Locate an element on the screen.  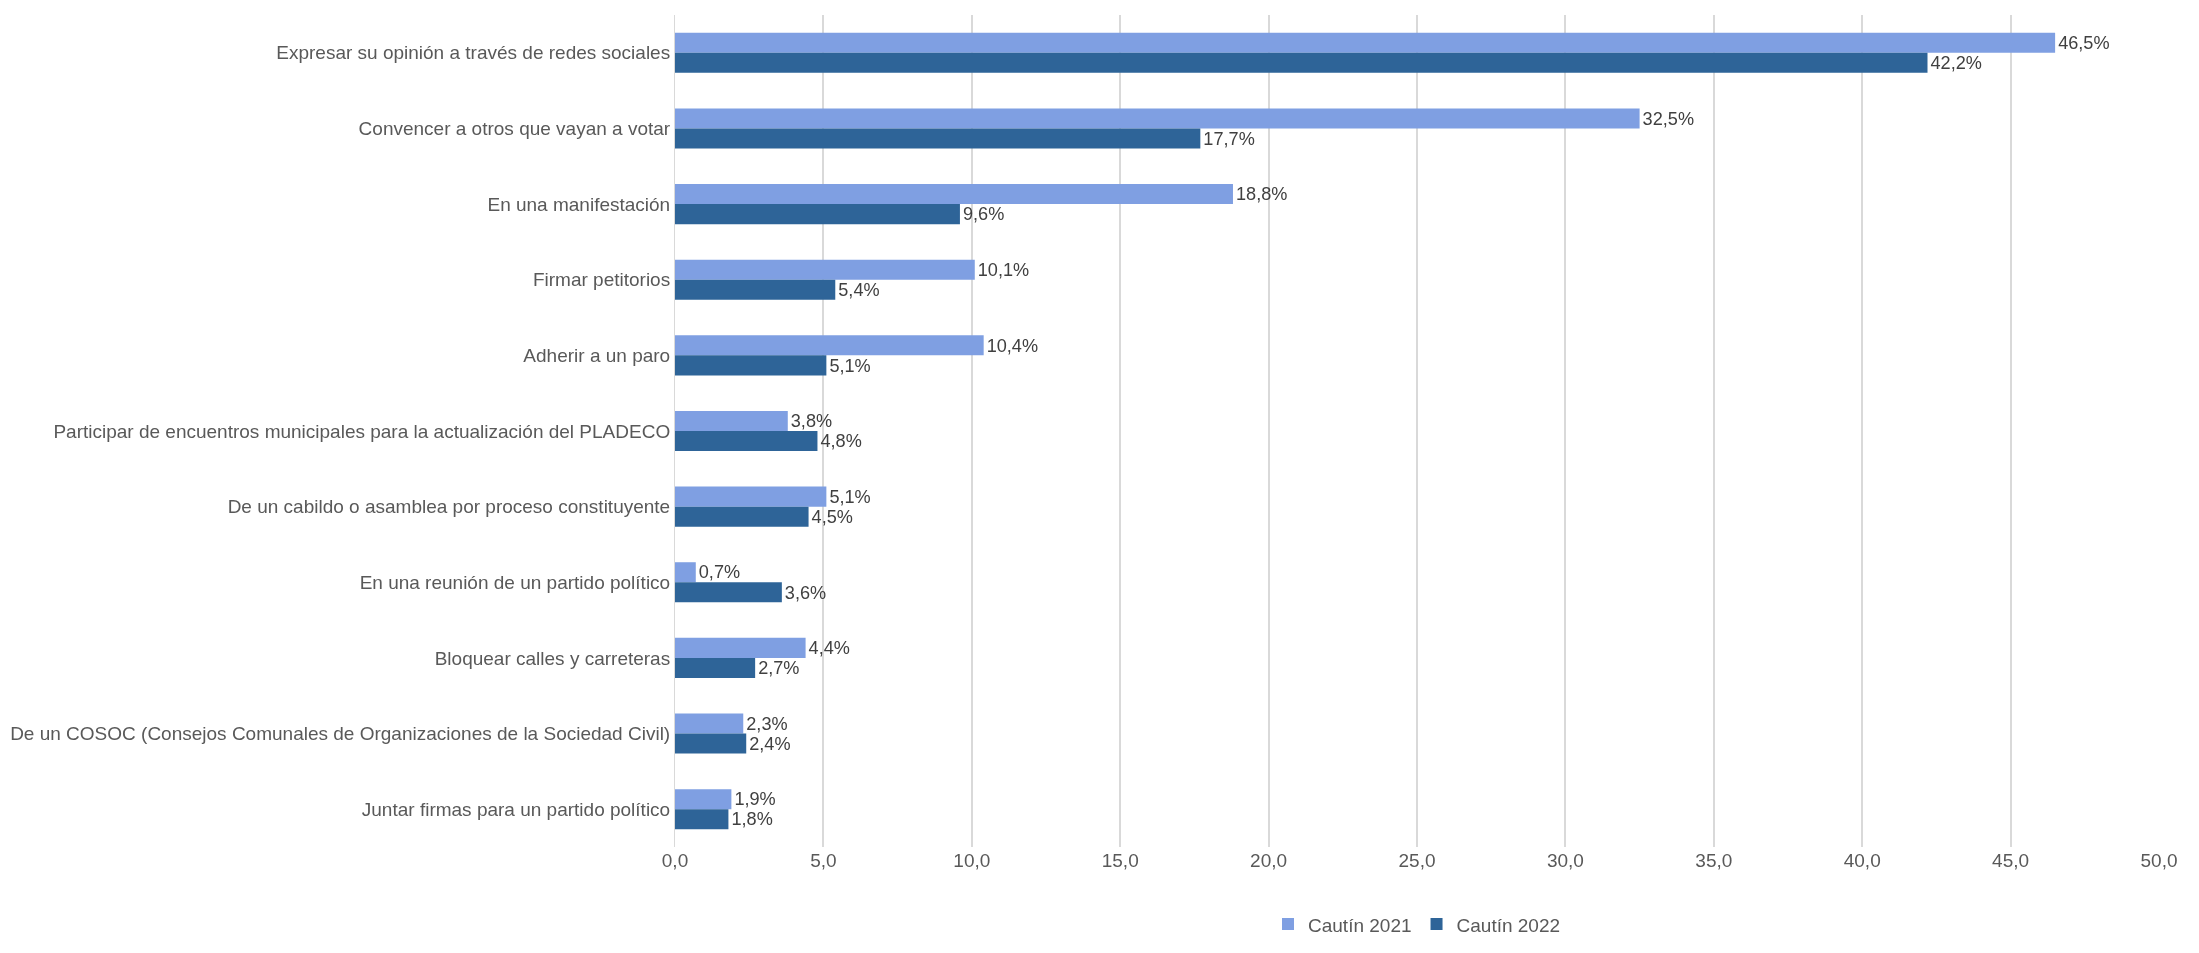
data-label: 5,4% is located at coordinates (859, 289).